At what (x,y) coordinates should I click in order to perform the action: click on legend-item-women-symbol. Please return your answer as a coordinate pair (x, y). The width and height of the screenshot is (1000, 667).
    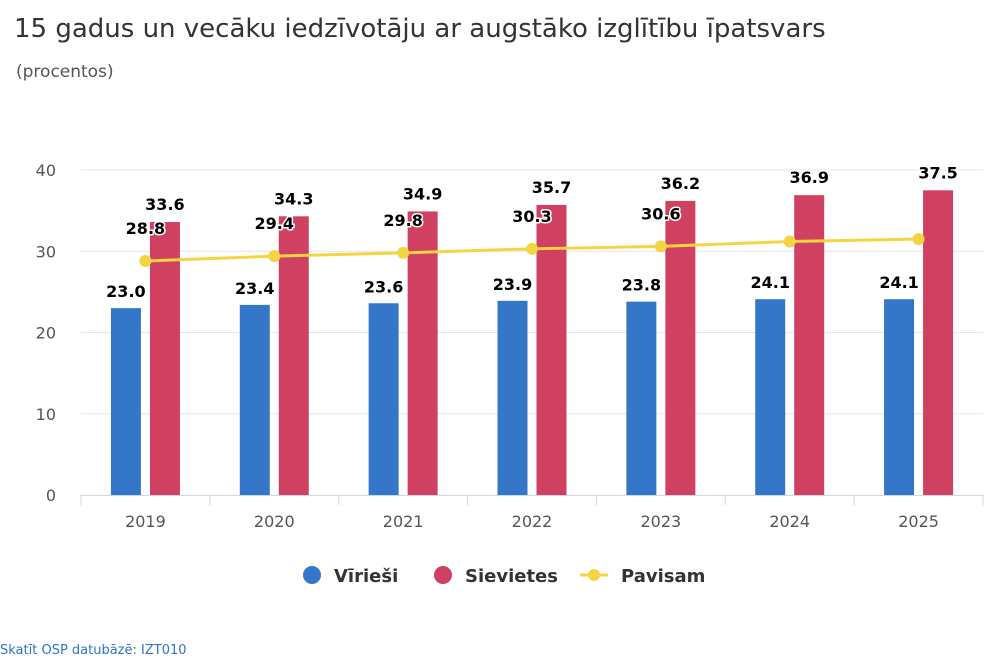
    Looking at the image, I should click on (443, 575).